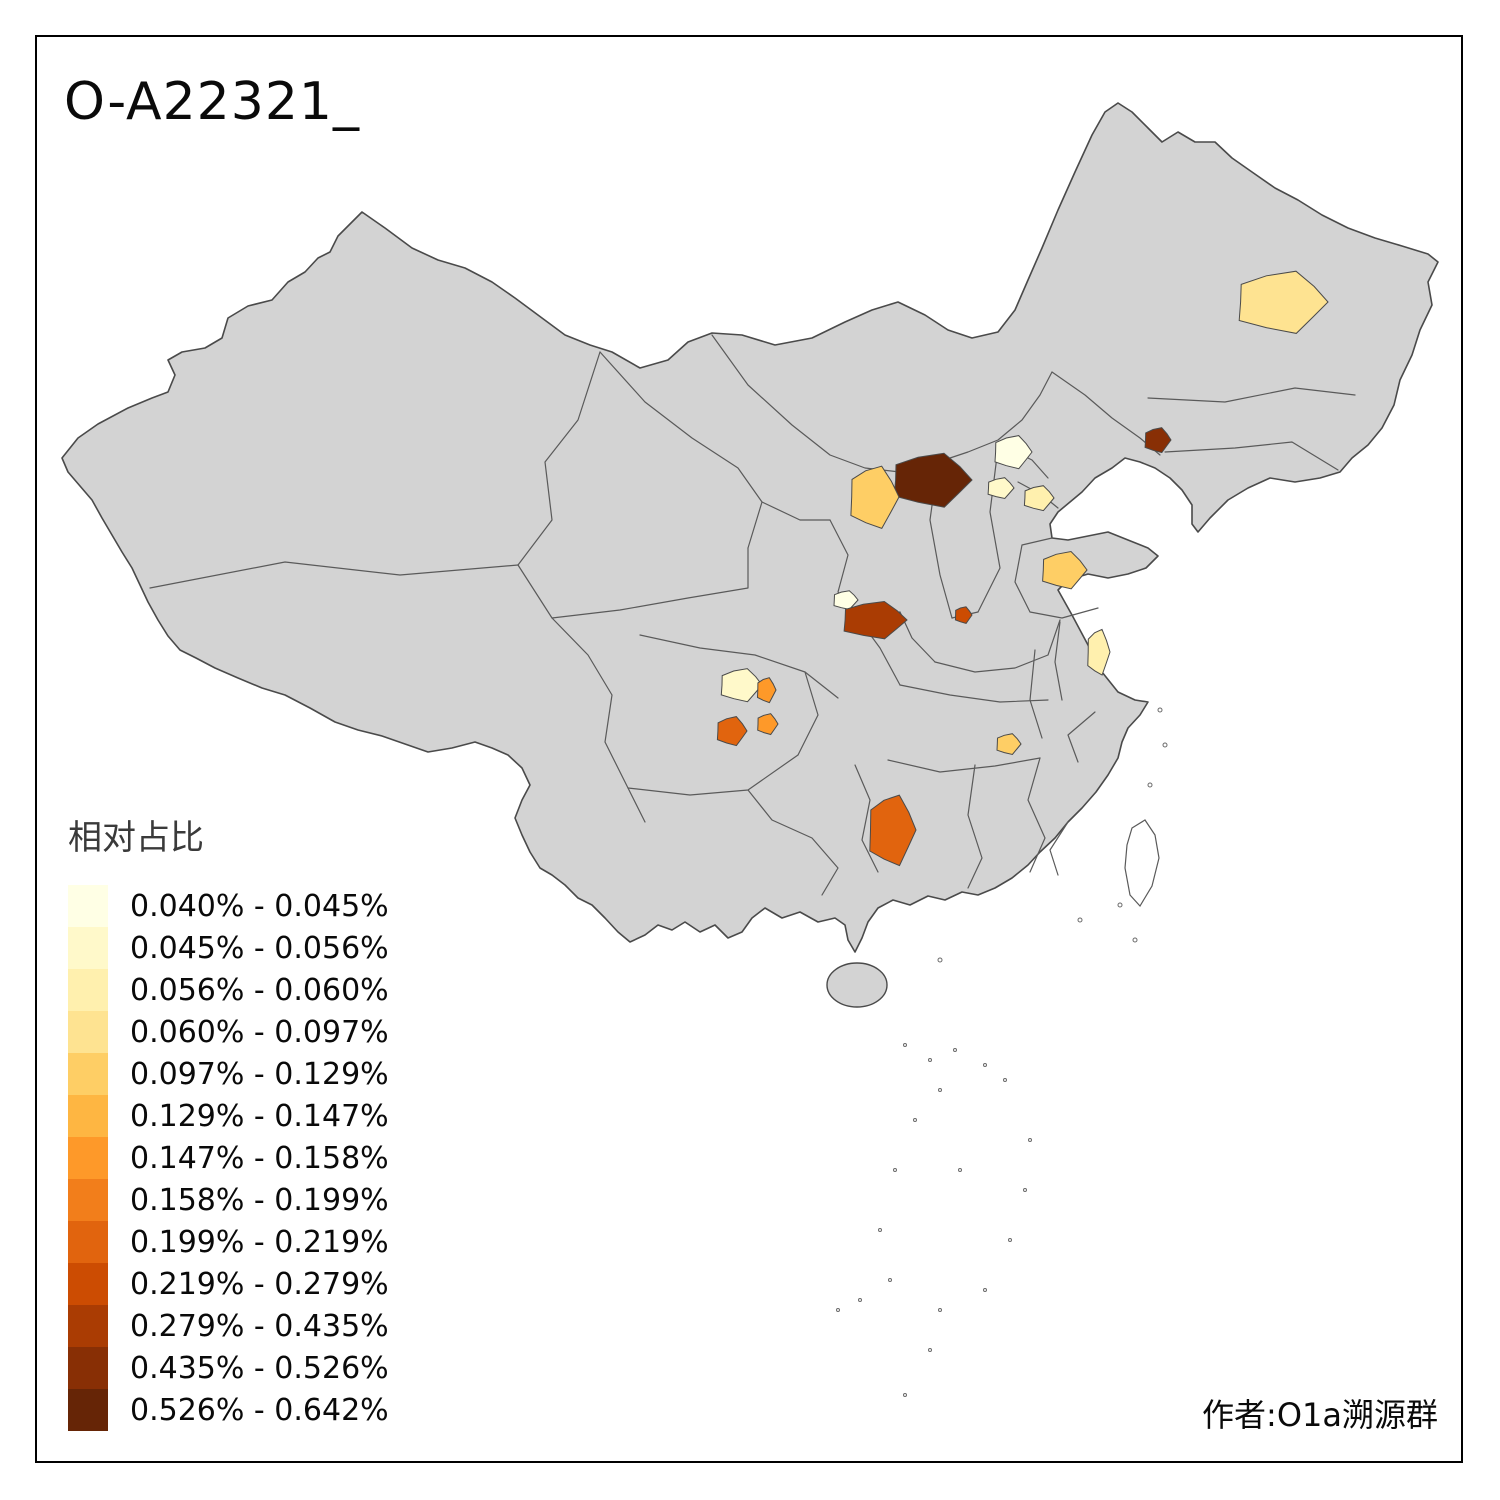 The width and height of the screenshot is (1500, 1500). I want to click on legend-label: 0.040% - 0.045%, so click(259, 906).